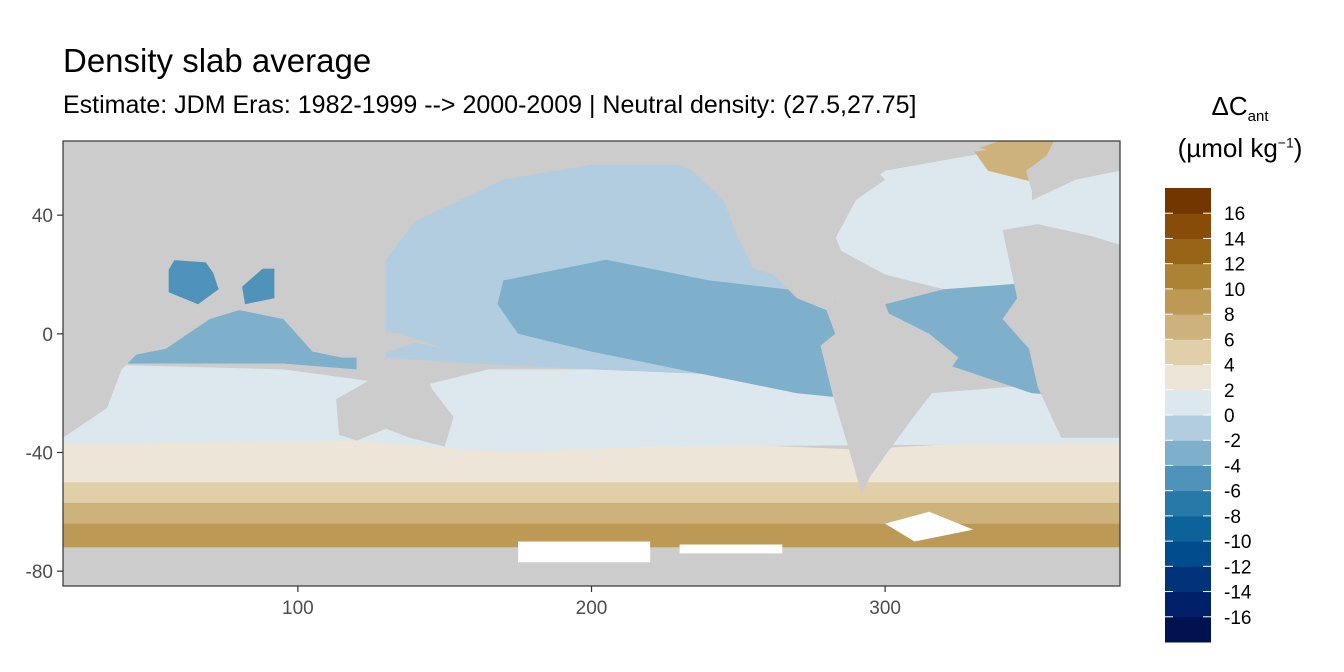 The width and height of the screenshot is (1344, 672). I want to click on land-central-america, so click(804, 285).